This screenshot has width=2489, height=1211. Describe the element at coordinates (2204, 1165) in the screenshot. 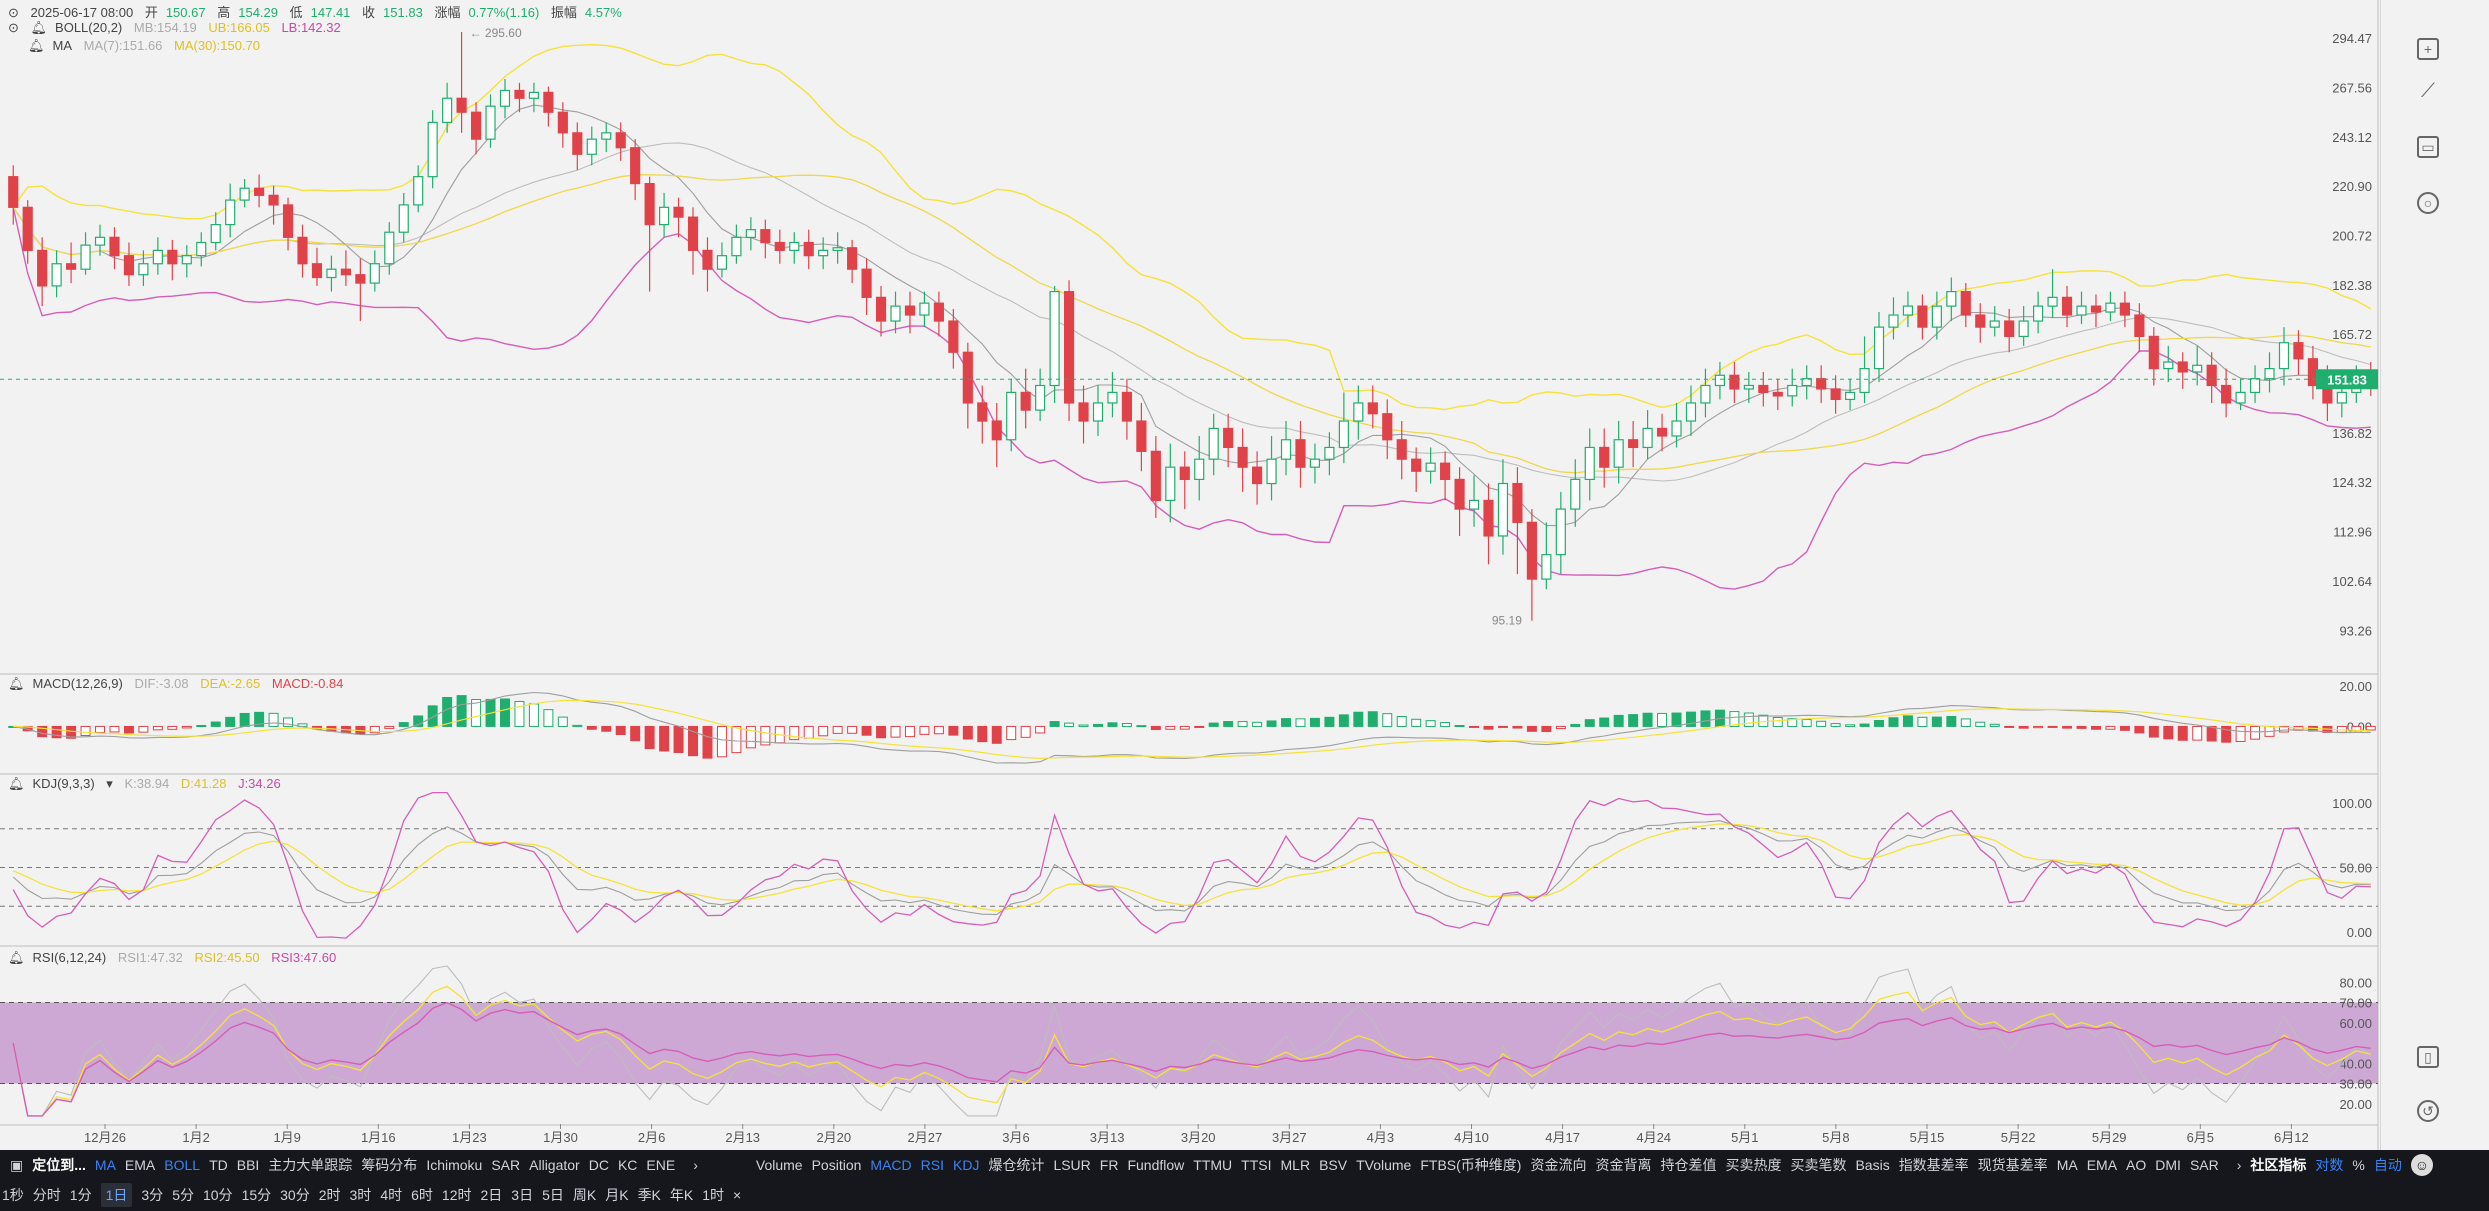

I see `sub-indicator-27: SAR` at that location.